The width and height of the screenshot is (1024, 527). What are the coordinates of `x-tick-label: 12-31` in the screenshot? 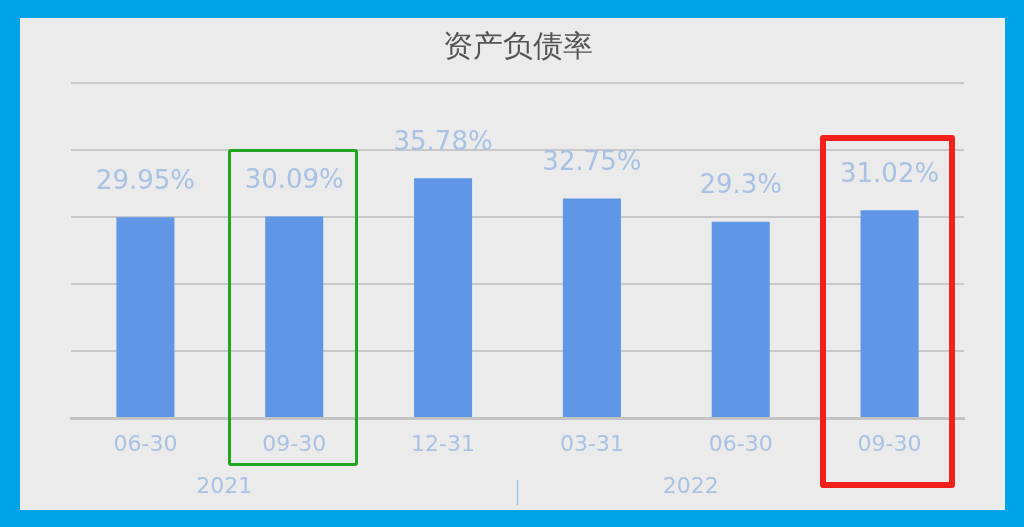 It's located at (443, 443).